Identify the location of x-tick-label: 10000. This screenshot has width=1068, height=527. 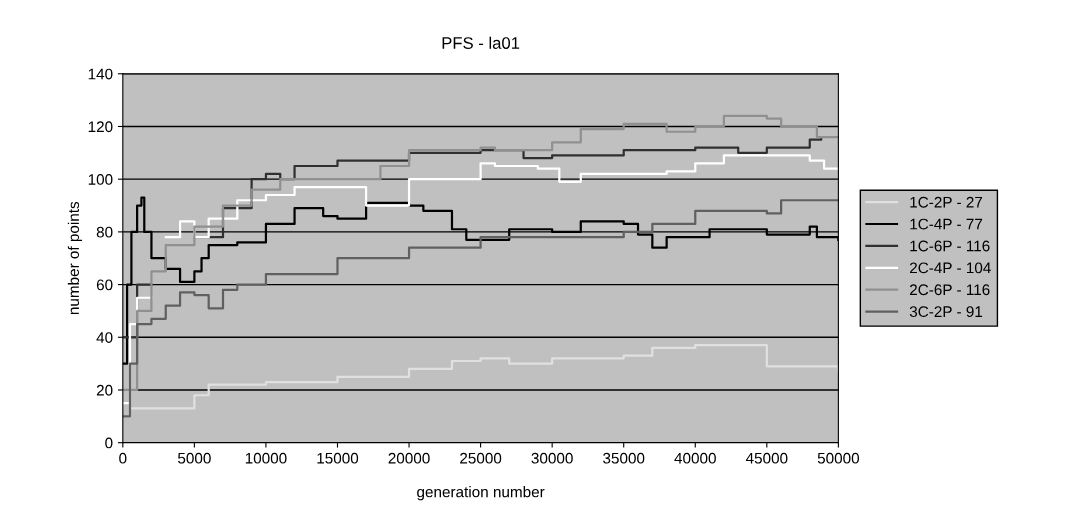
(266, 458).